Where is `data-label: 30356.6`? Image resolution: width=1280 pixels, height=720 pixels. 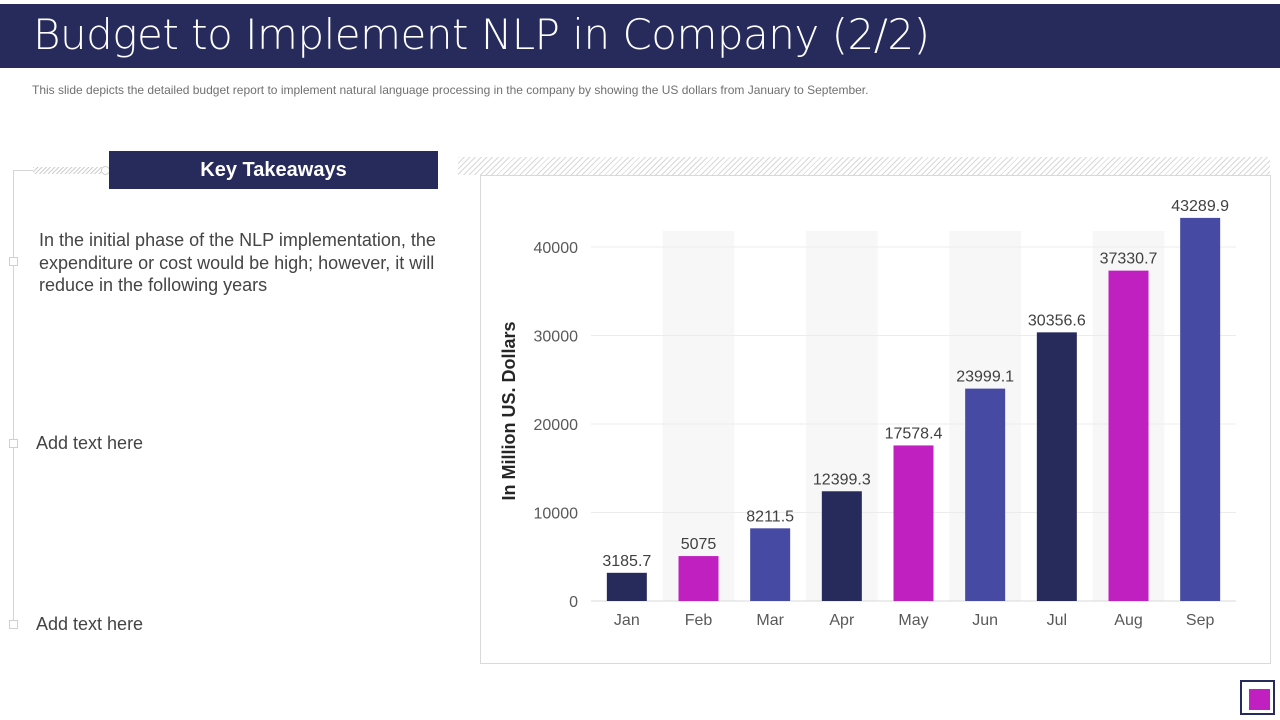 data-label: 30356.6 is located at coordinates (1057, 320).